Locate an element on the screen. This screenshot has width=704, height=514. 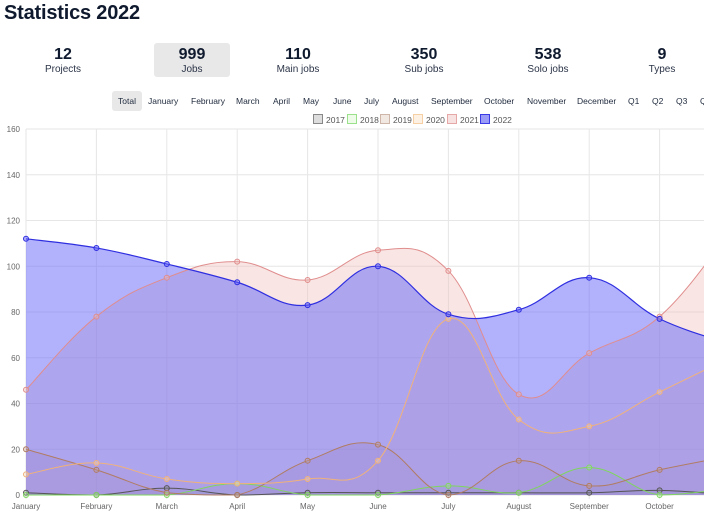
point-2020-march is located at coordinates (166, 478).